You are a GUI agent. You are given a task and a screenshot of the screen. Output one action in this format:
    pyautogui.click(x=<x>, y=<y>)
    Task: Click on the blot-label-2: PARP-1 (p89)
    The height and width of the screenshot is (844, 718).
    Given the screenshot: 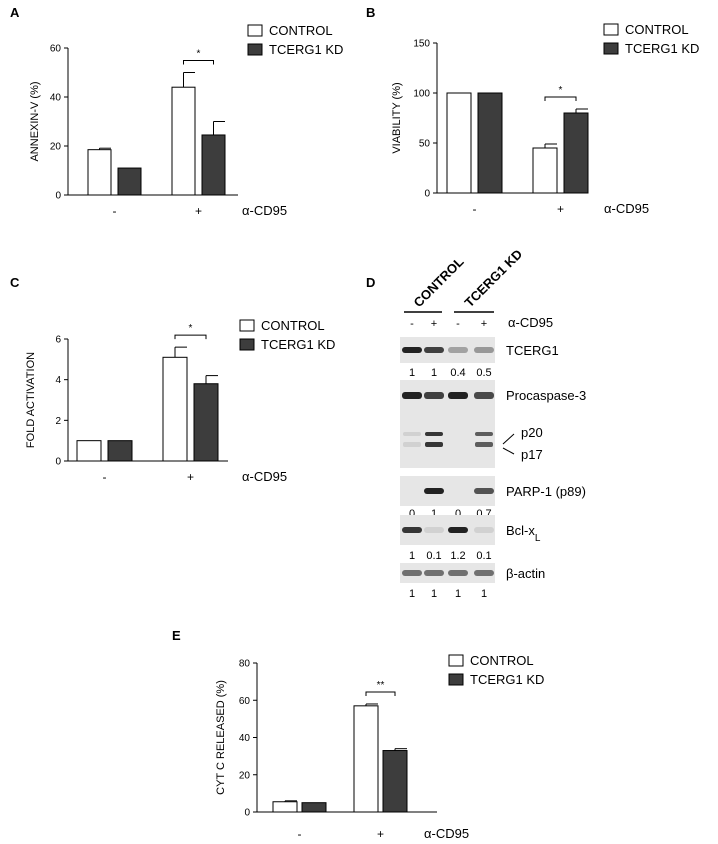 What is the action you would take?
    pyautogui.click(x=546, y=491)
    